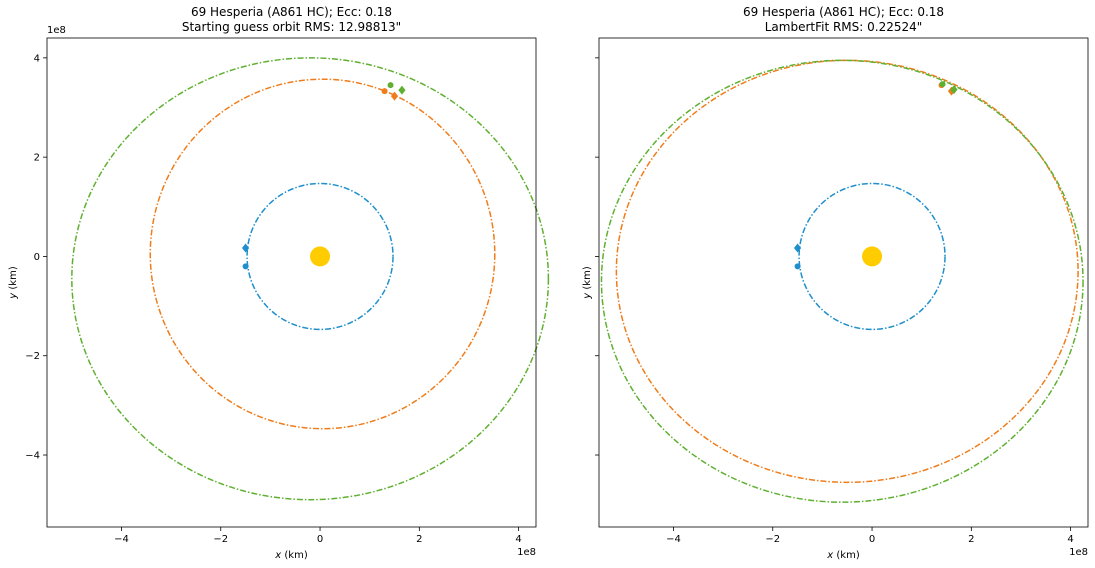  What do you see at coordinates (32, 356) in the screenshot?
I see `left-ytick-label-3: −2` at bounding box center [32, 356].